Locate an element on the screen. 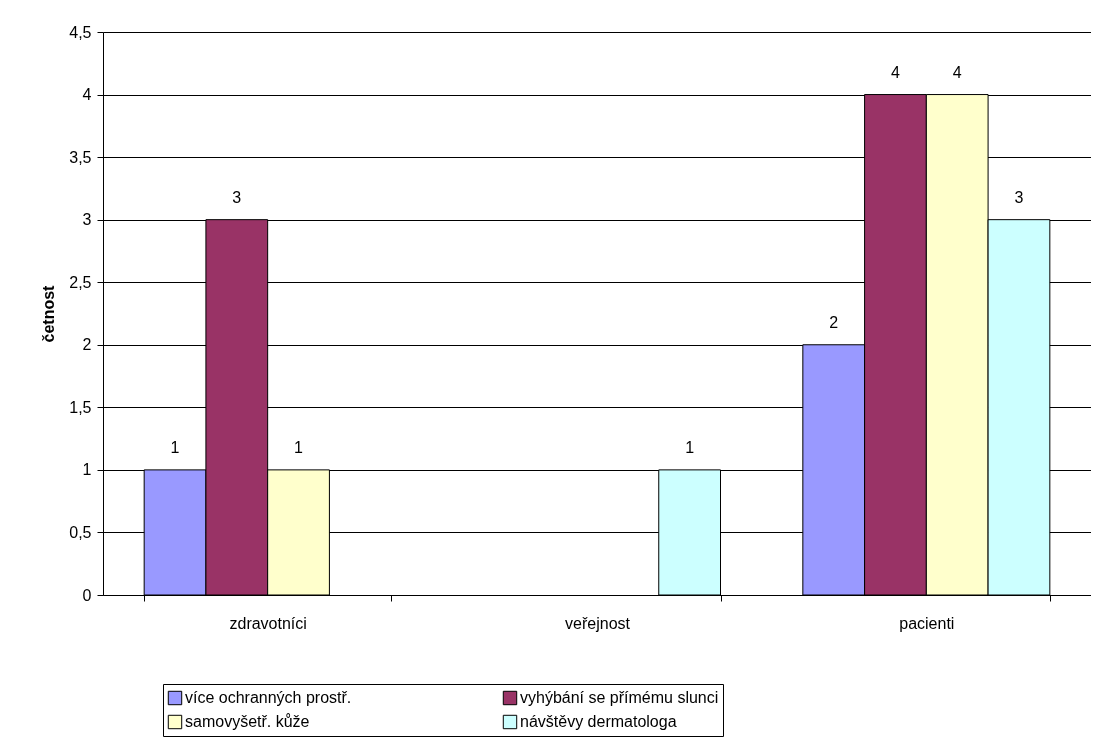 Image resolution: width=1096 pixels, height=740 pixels. y-tick-label: 3,5 is located at coordinates (80, 157).